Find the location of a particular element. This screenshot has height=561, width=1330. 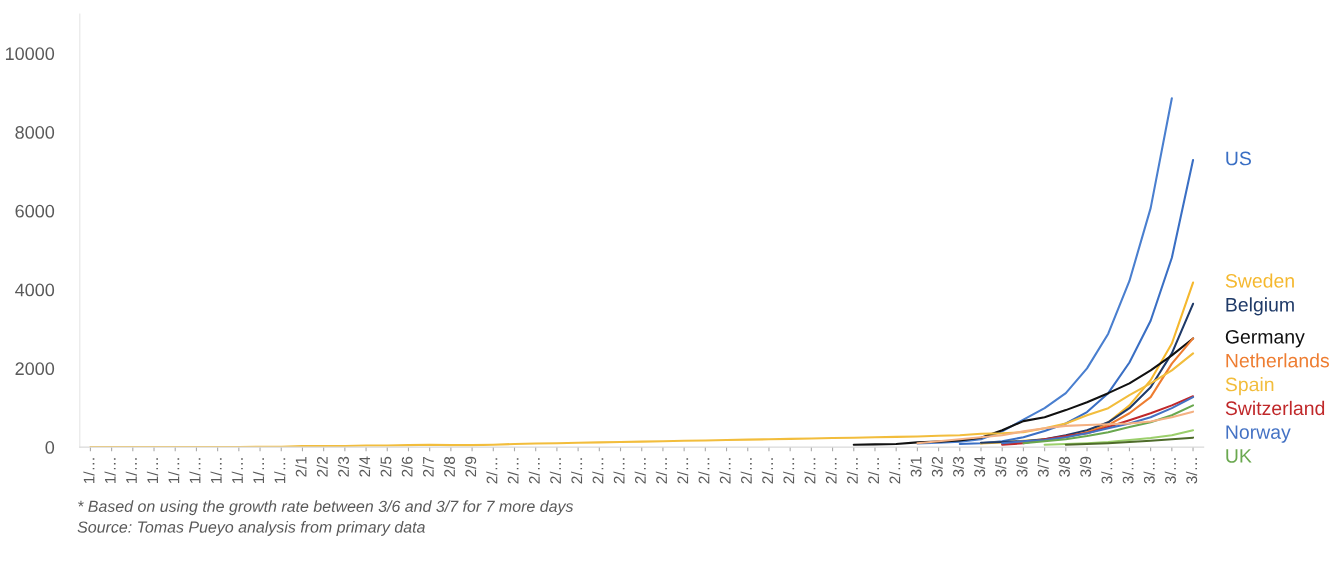

x-tick-label: 2/8 is located at coordinates (449, 466).